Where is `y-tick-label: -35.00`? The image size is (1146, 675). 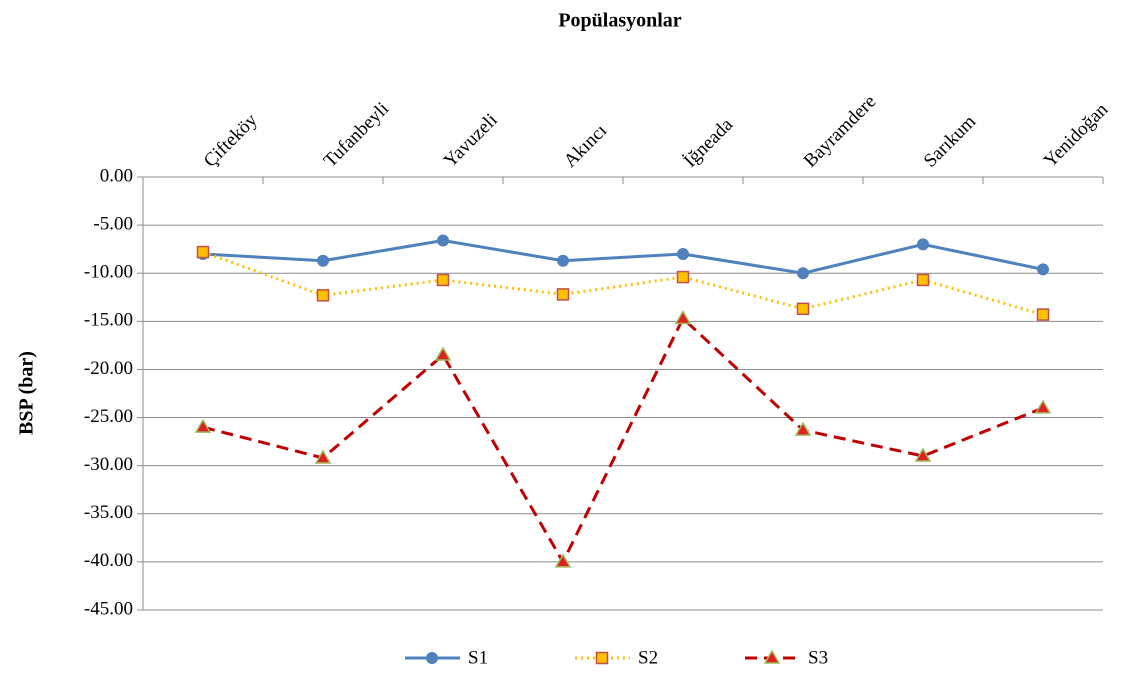 y-tick-label: -35.00 is located at coordinates (108, 512).